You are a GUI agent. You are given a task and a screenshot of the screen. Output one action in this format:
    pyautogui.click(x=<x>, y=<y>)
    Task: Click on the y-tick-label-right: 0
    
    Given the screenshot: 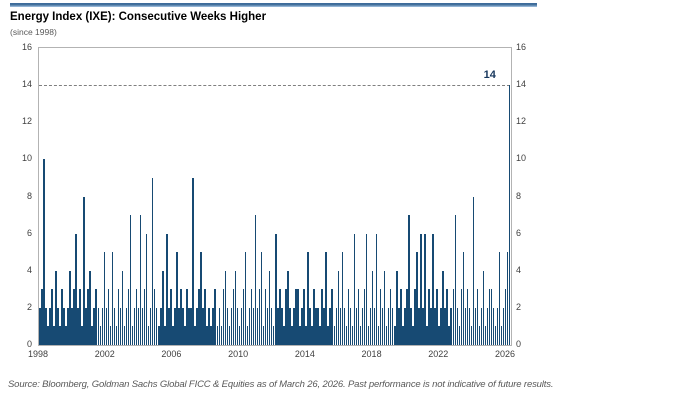 What is the action you would take?
    pyautogui.click(x=519, y=344)
    